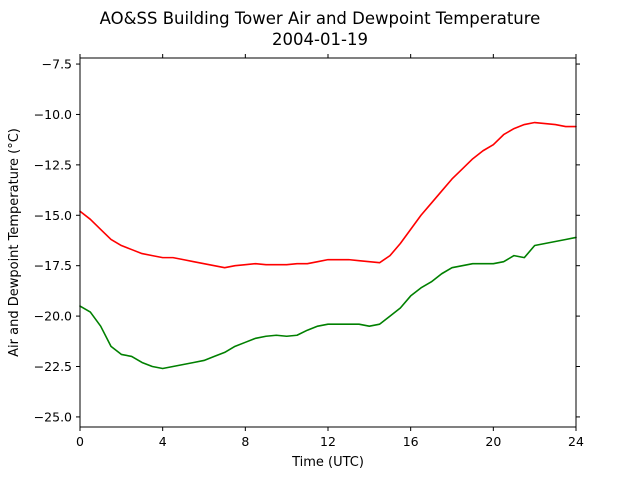 This screenshot has width=640, height=480. What do you see at coordinates (53, 316) in the screenshot?
I see `y-tick-label: −20.0` at bounding box center [53, 316].